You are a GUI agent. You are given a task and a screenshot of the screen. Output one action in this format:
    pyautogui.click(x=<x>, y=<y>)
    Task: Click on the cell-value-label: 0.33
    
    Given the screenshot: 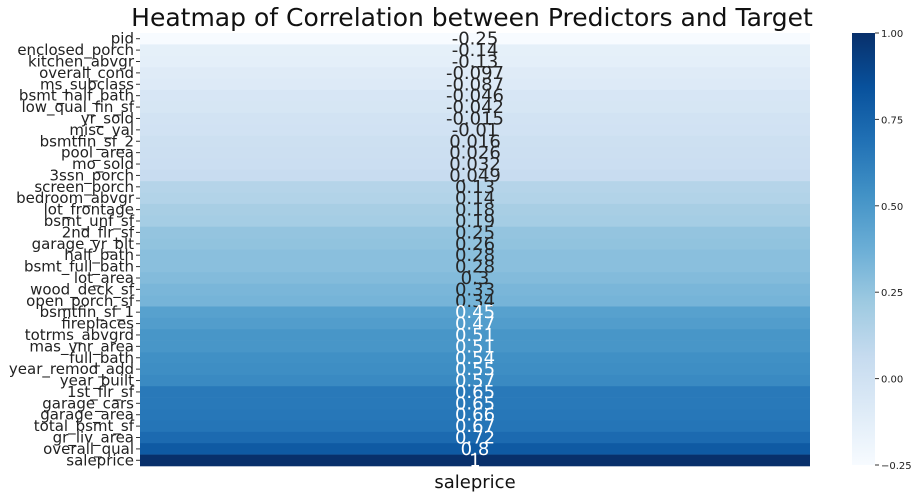 What is the action you would take?
    pyautogui.click(x=475, y=289)
    